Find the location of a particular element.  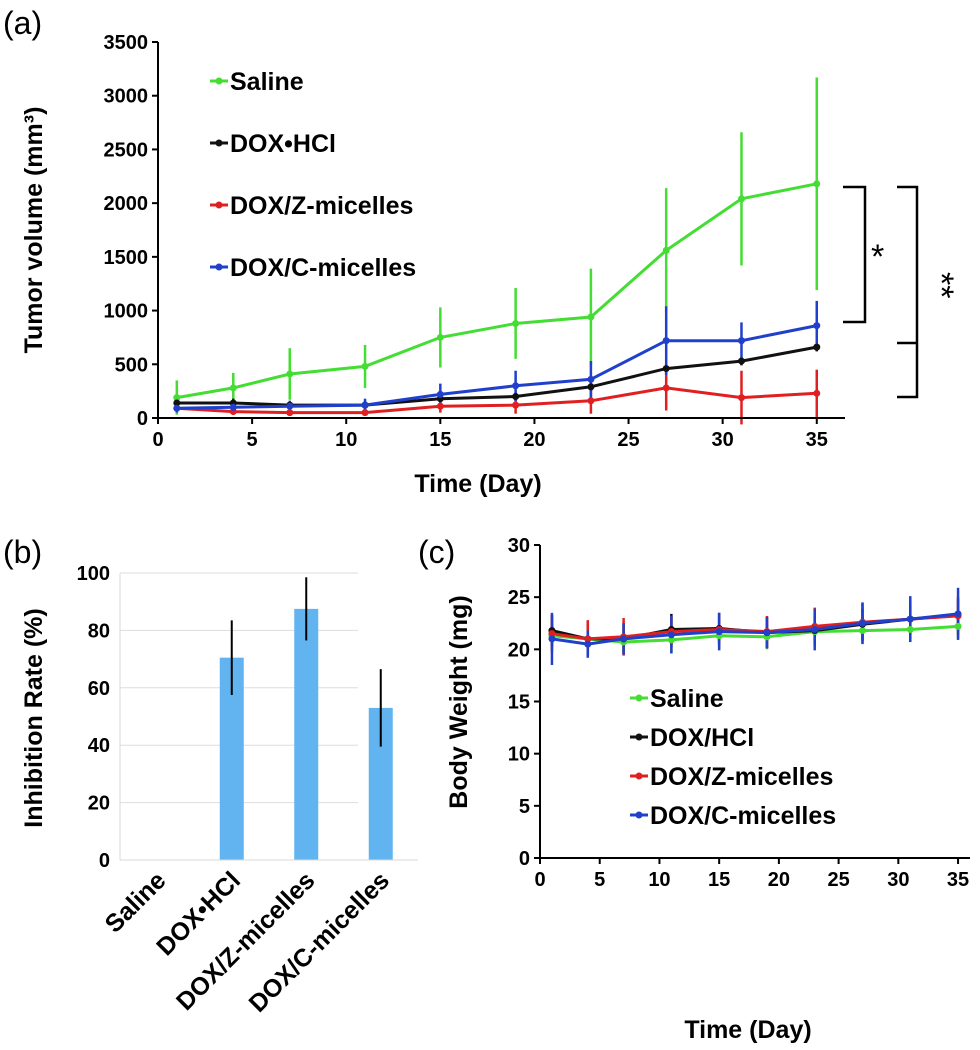

panel-c-x-tick-label: 25 is located at coordinates (838, 880).